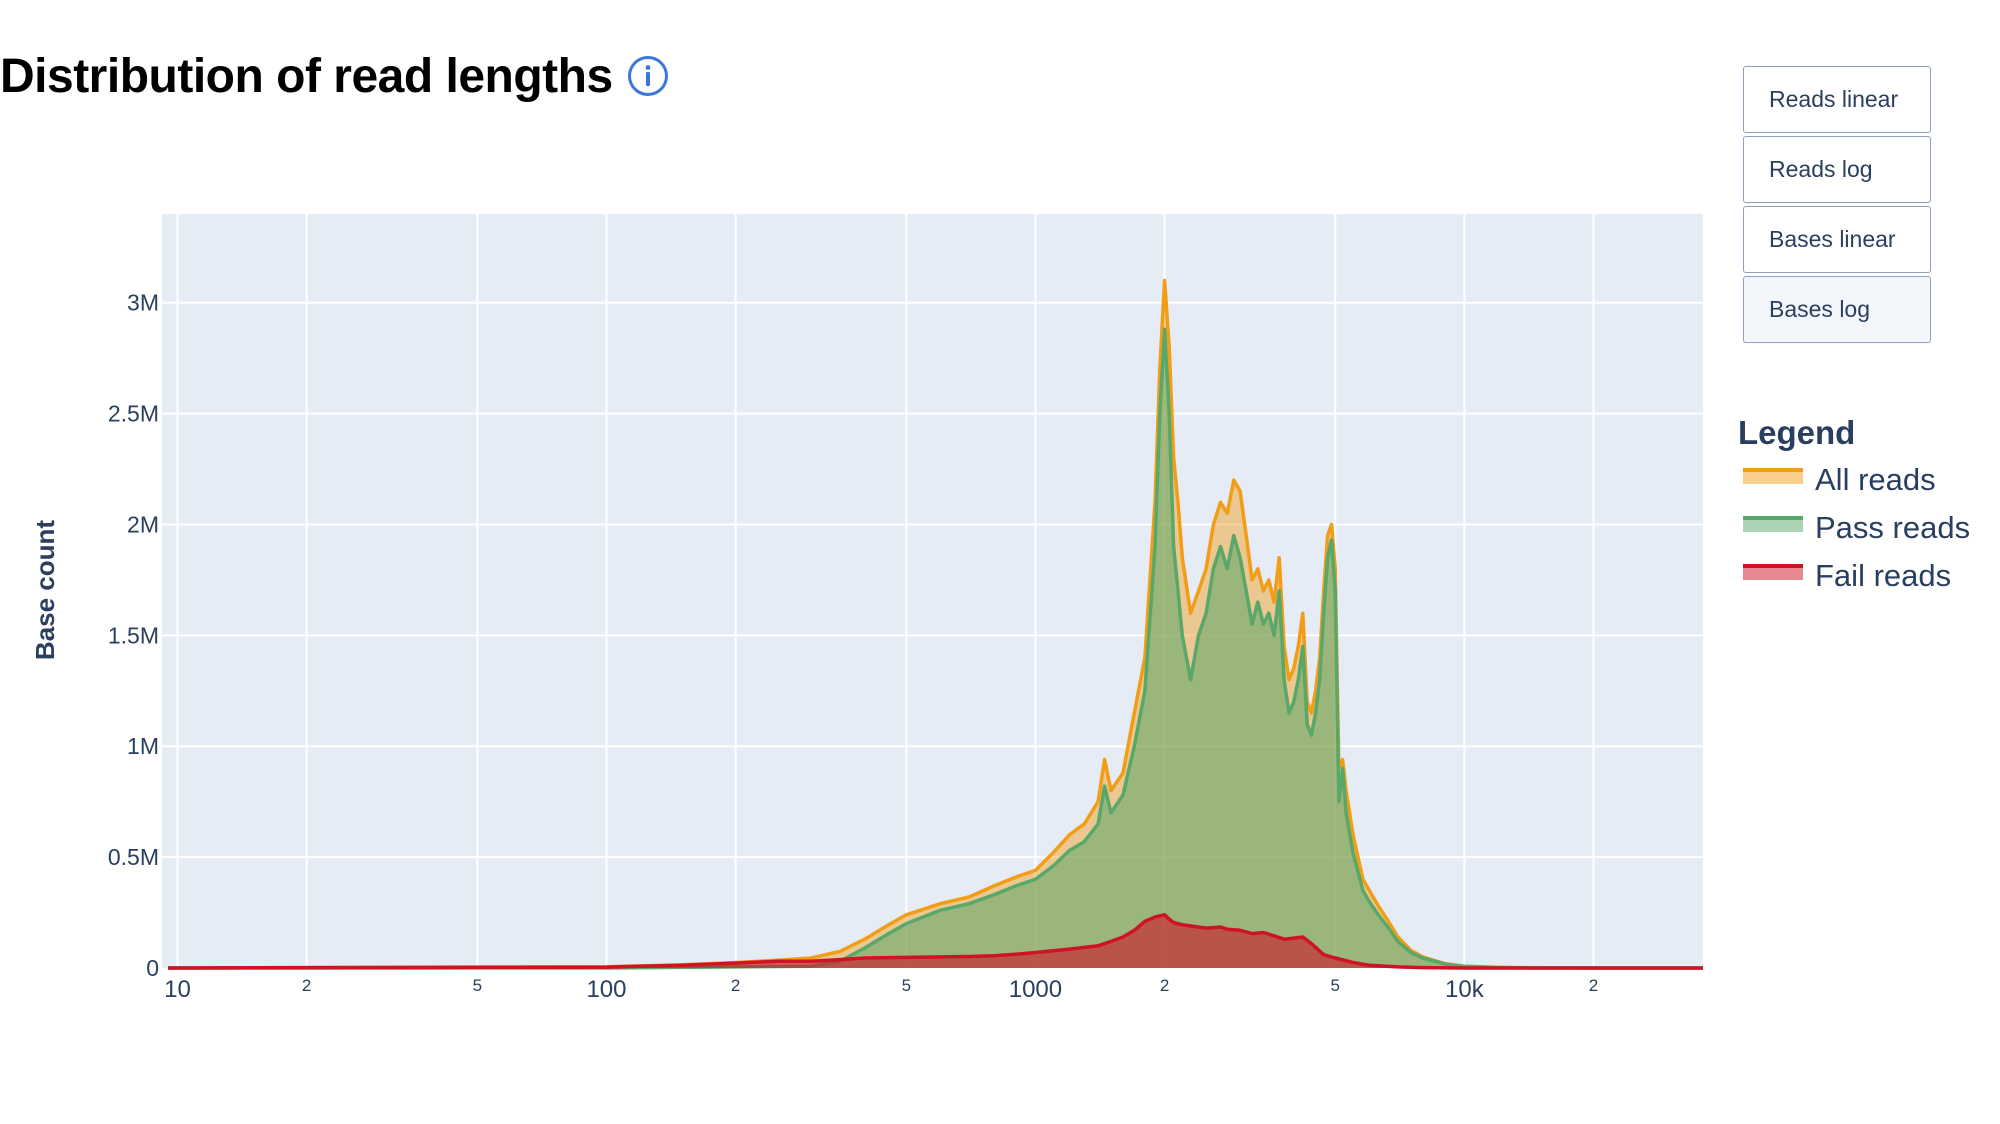 Image resolution: width=2000 pixels, height=1124 pixels. Describe the element at coordinates (1837, 239) in the screenshot. I see `bases-linear-button: Bases linear` at that location.